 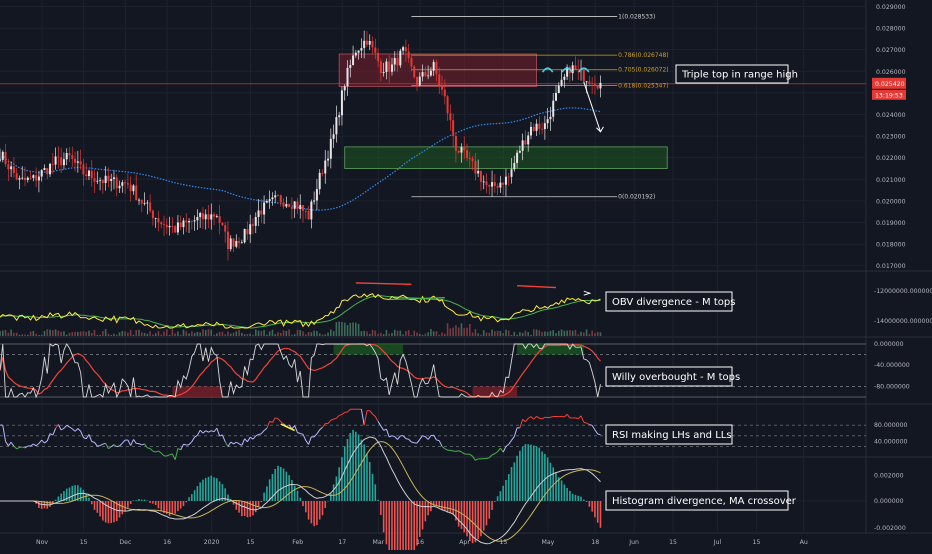 What do you see at coordinates (704, 501) in the screenshot?
I see `annotation-text: Histogram divergence, MA crossover` at bounding box center [704, 501].